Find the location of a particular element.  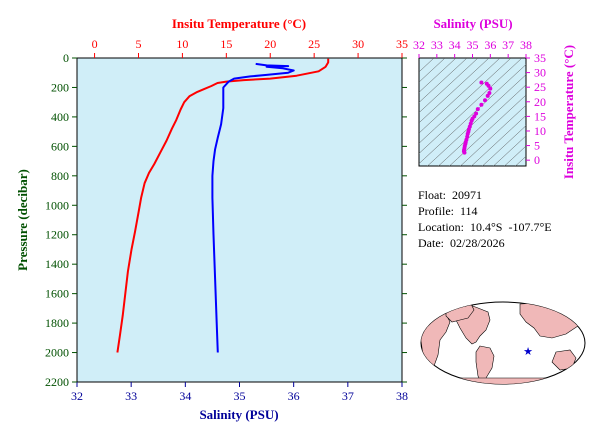

ts-points is located at coordinates (477, 117).